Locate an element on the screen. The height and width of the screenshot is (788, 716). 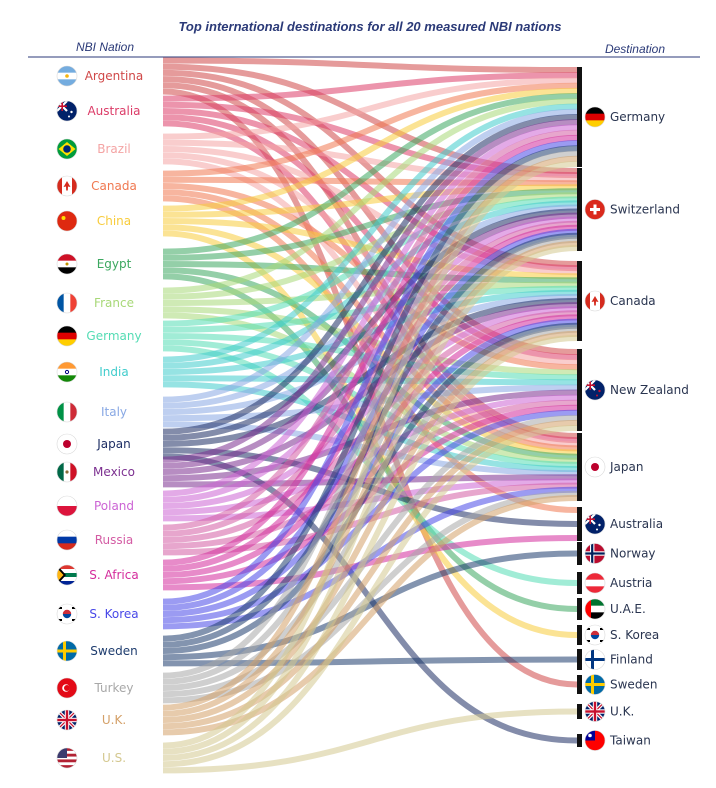
destination-bar-canada is located at coordinates (579, 301).